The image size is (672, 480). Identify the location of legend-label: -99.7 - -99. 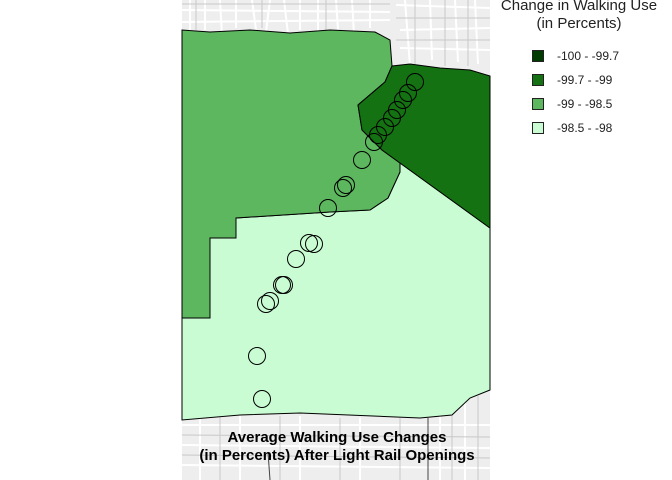
(585, 80).